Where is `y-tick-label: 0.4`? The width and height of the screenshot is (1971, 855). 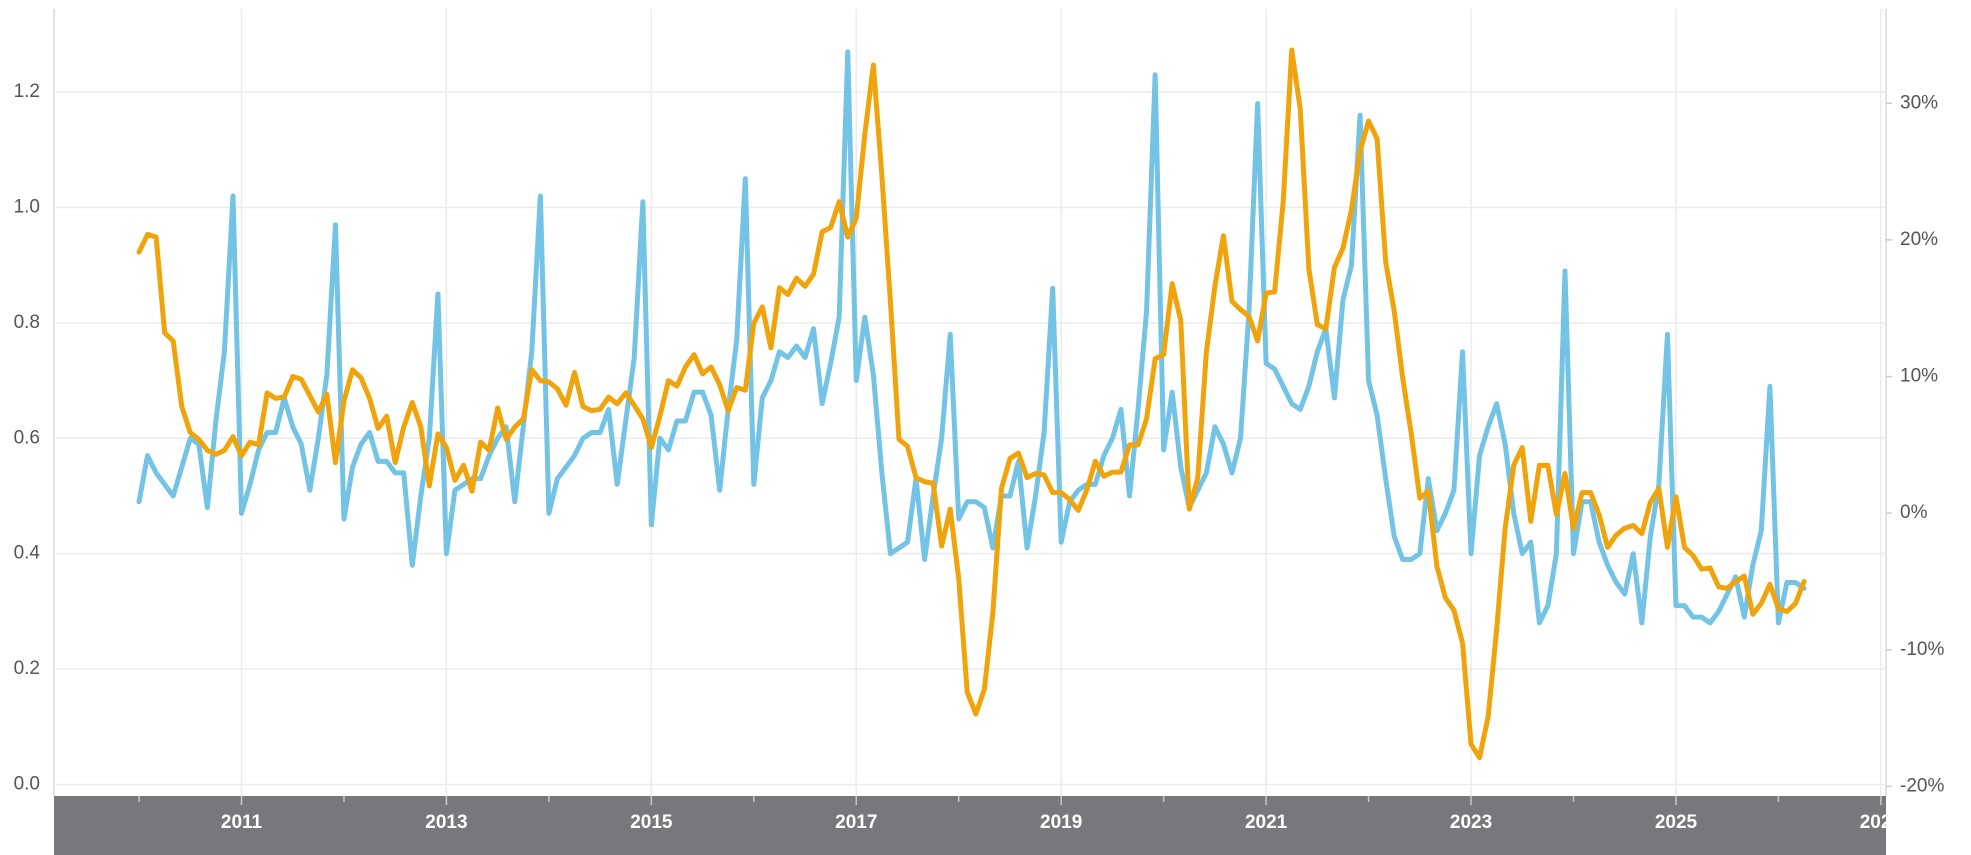 y-tick-label: 0.4 is located at coordinates (27, 553).